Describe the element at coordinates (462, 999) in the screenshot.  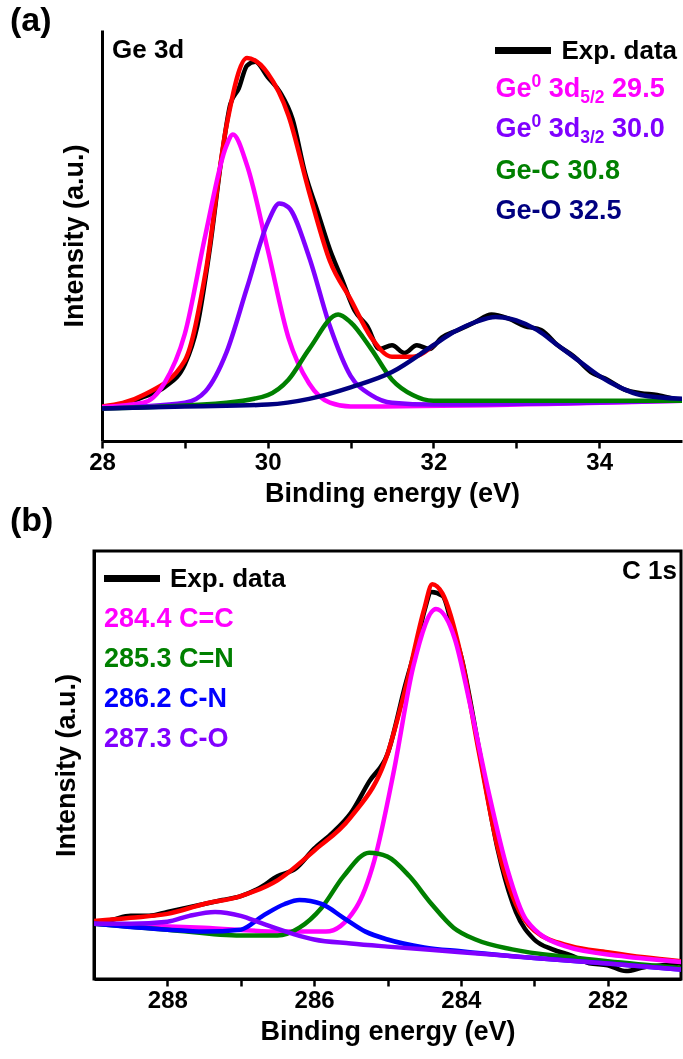
I see `x-tick-label: 284` at that location.